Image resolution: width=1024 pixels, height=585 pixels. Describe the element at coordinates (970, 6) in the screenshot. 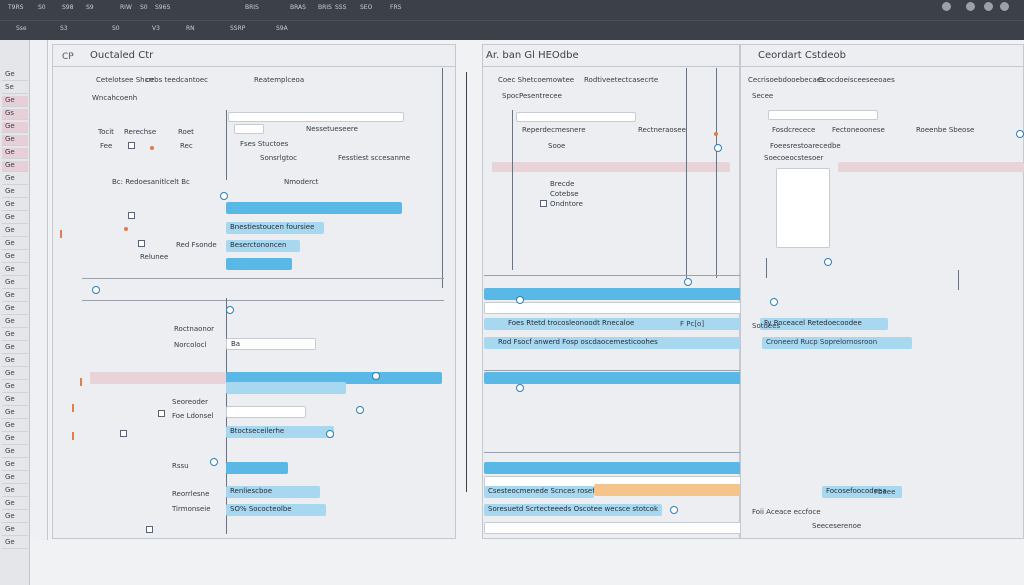

I see `minimize-icon` at that location.